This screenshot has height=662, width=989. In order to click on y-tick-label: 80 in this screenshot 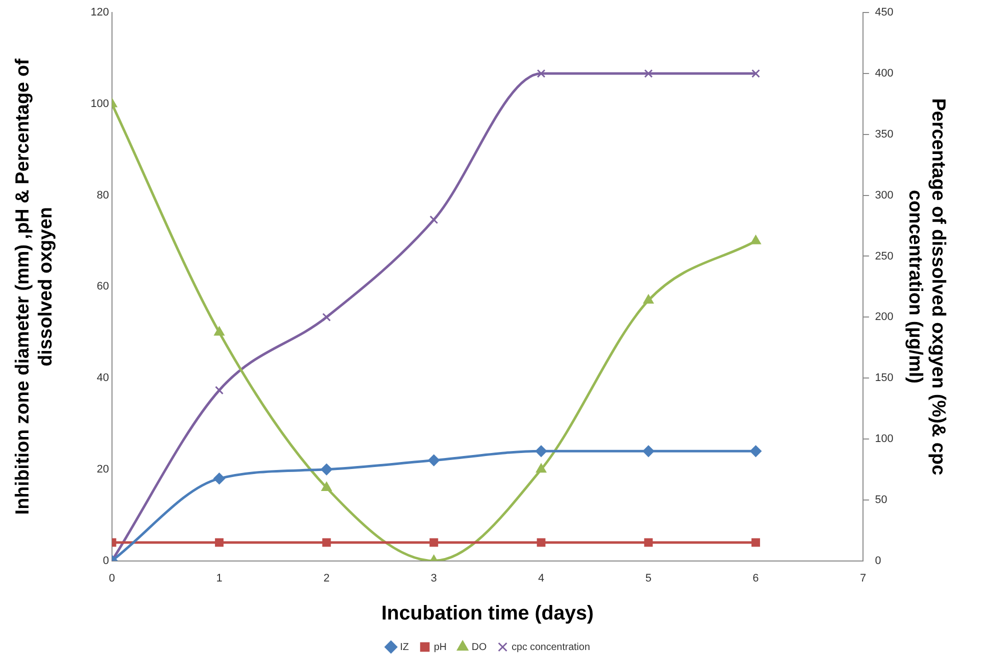, I will do `click(102, 195)`.